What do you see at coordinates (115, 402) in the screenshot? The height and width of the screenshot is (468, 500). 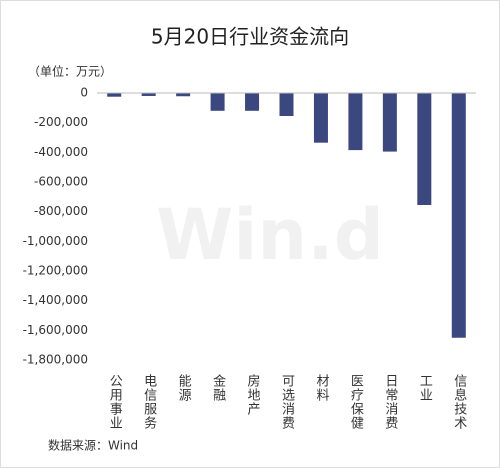 I see `x-tick-label: 公用事业` at bounding box center [115, 402].